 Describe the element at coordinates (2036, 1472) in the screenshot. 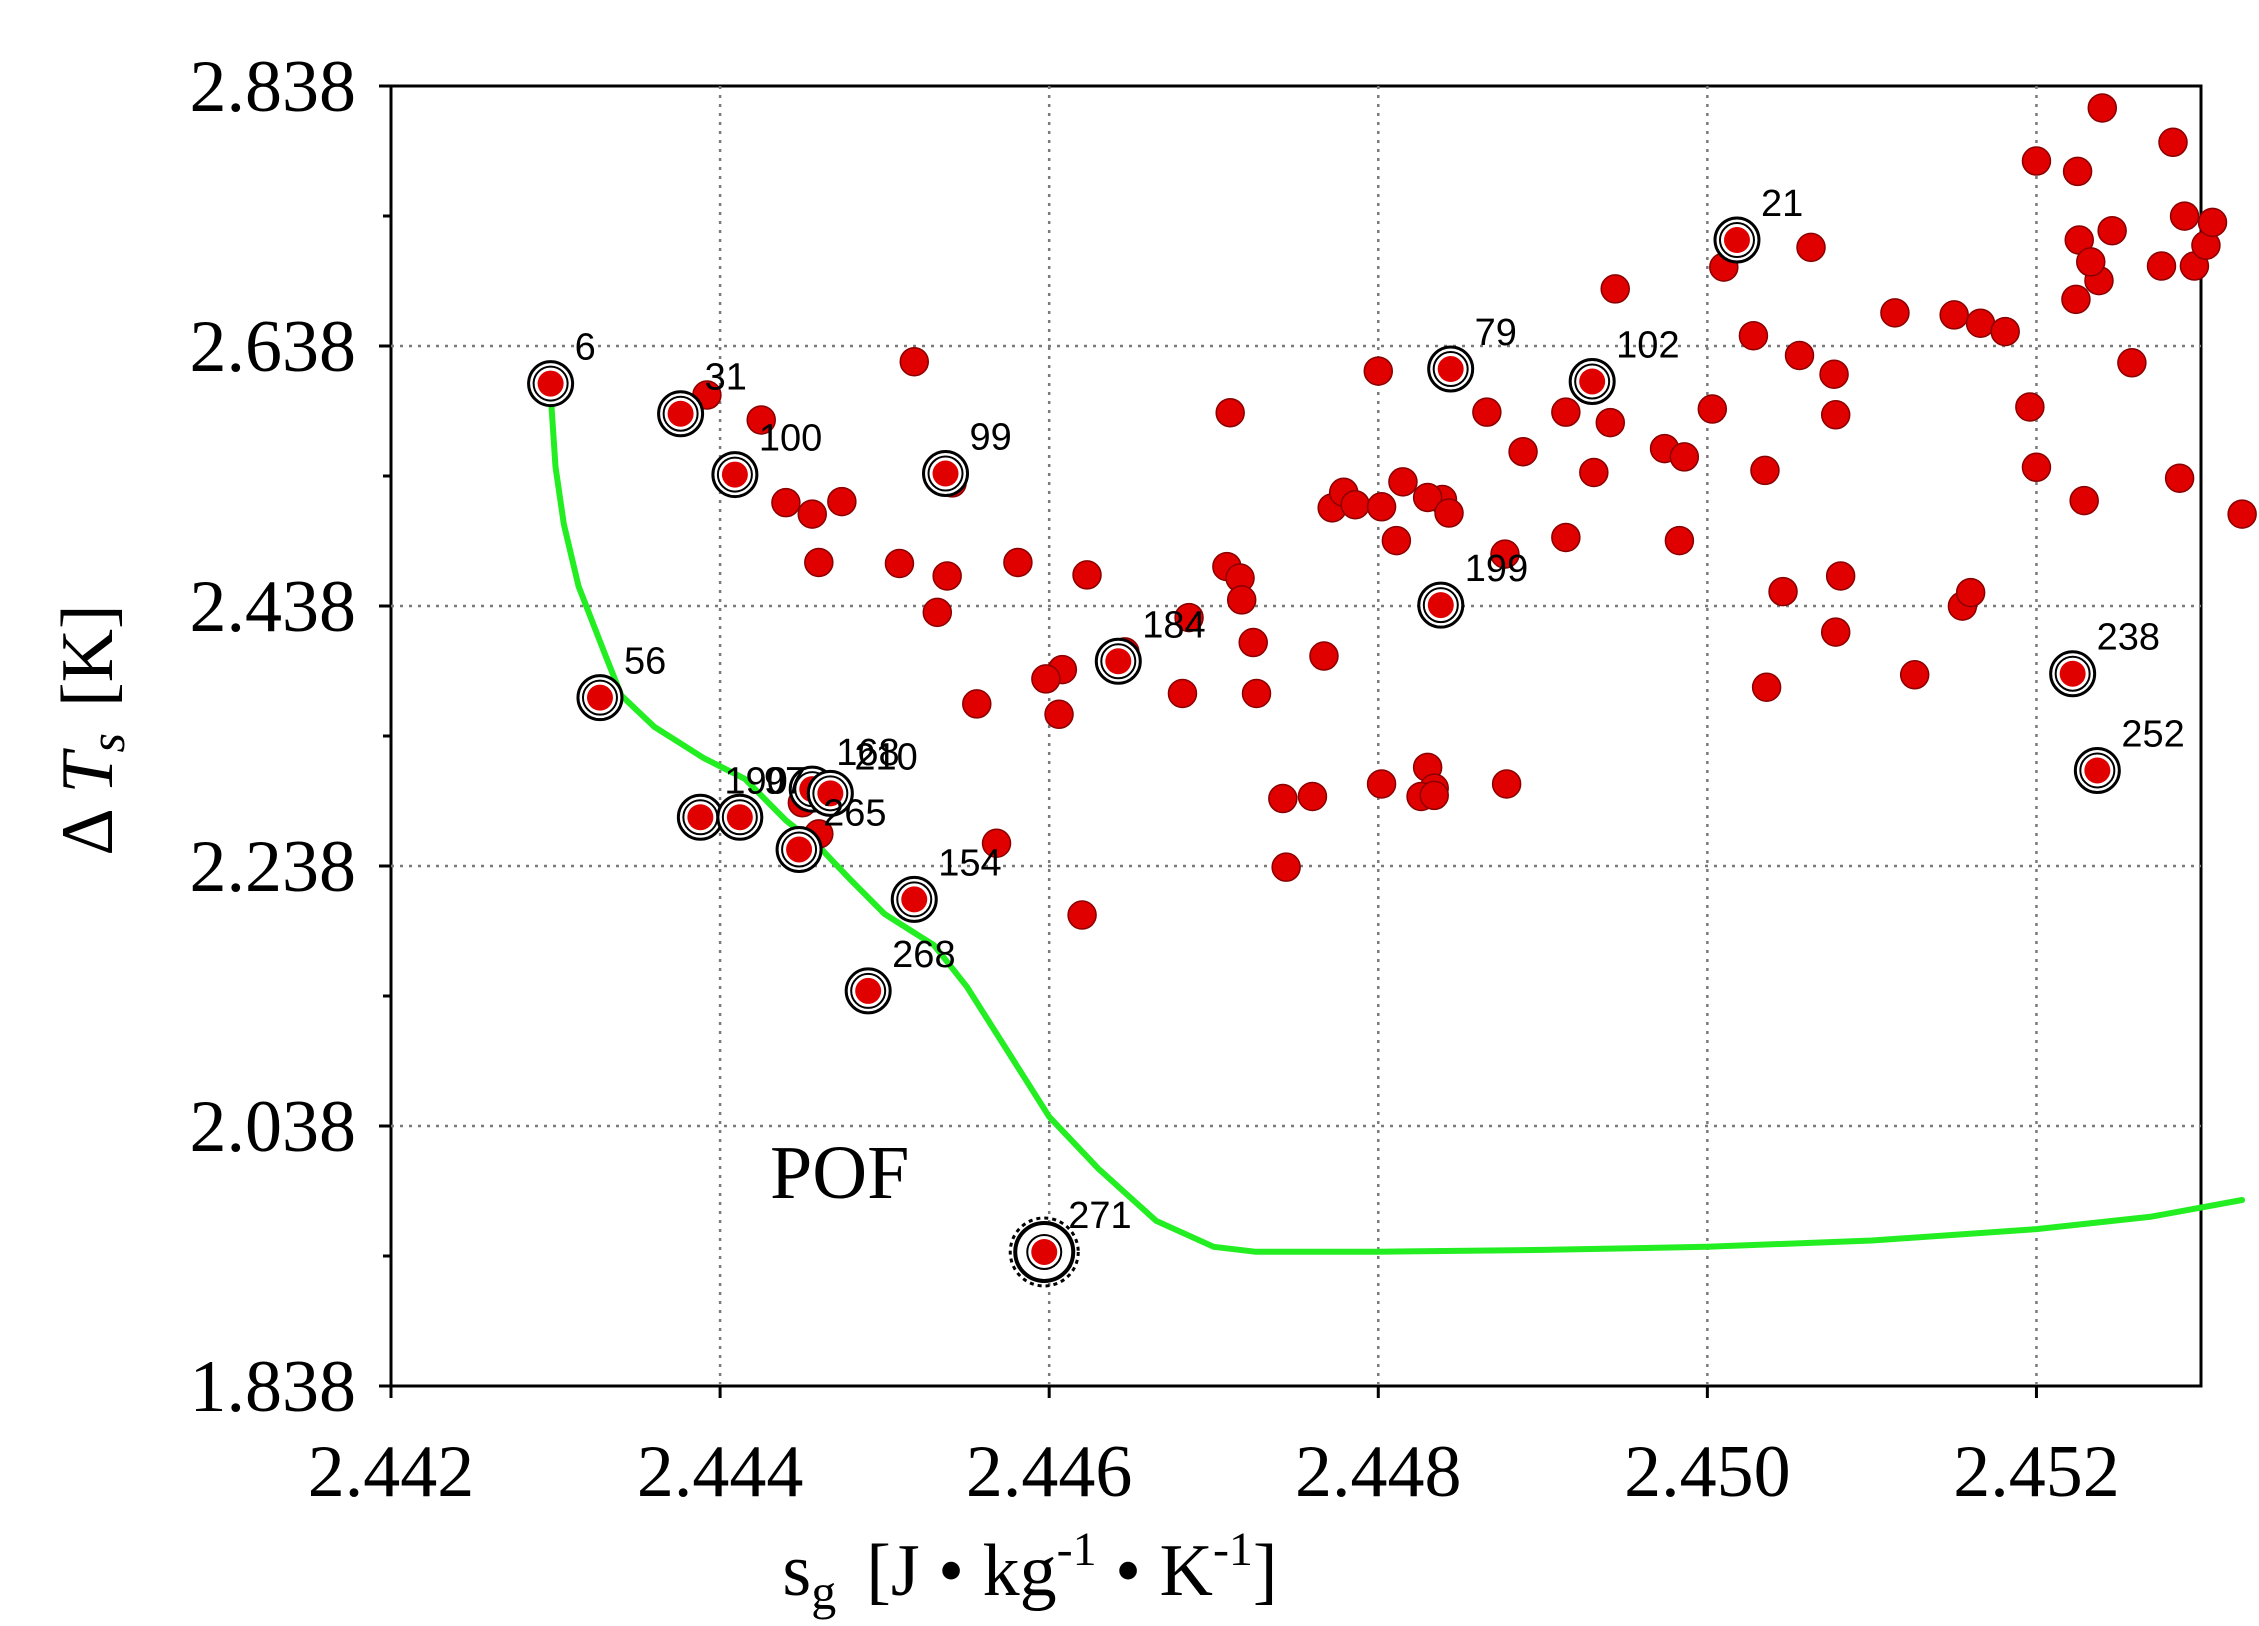

I see `x-tick-label: 2.452` at that location.